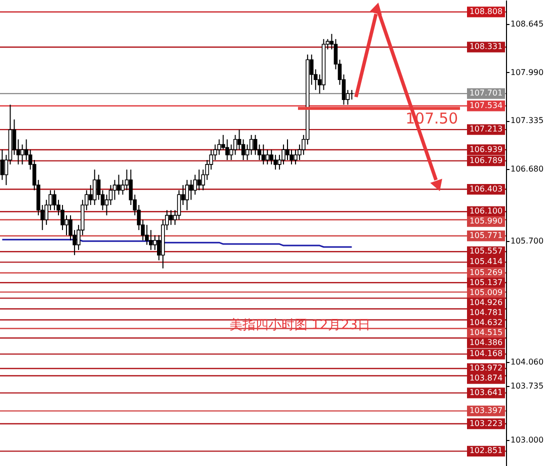  Describe the element at coordinates (486, 378) in the screenshot. I see `ref-line-label: 103.874` at that location.